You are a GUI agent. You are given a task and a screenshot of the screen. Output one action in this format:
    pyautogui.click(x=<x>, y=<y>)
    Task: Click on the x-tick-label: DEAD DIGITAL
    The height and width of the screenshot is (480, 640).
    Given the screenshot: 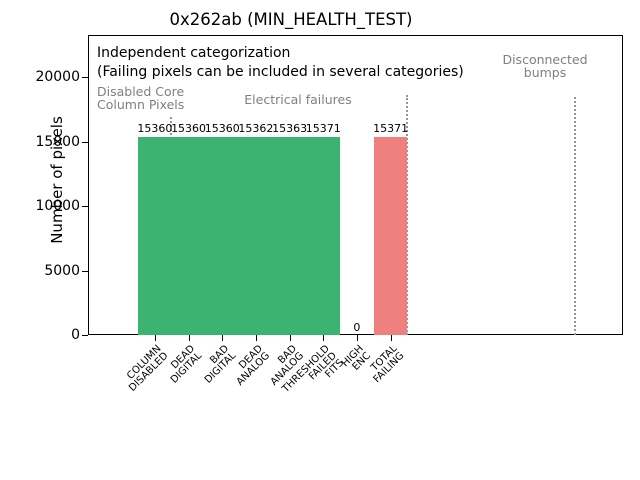 What is the action you would take?
    pyautogui.click(x=187, y=364)
    